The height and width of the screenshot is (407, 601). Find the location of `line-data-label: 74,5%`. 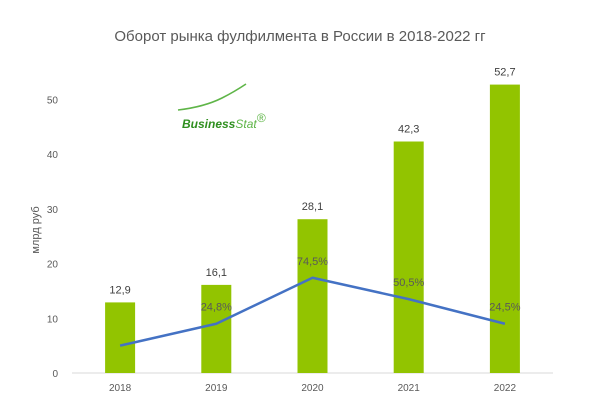

line-data-label: 74,5% is located at coordinates (312, 262).